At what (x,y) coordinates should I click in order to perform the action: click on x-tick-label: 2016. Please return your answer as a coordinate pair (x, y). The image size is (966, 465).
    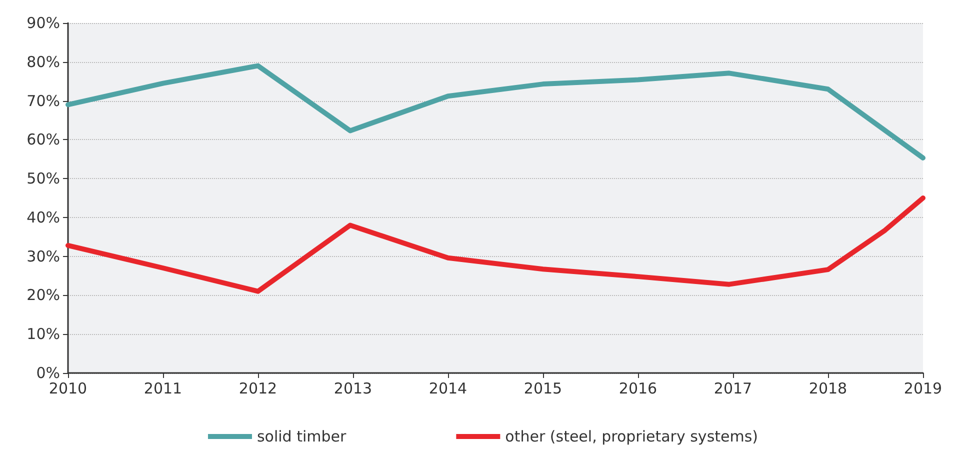
    Looking at the image, I should click on (638, 389).